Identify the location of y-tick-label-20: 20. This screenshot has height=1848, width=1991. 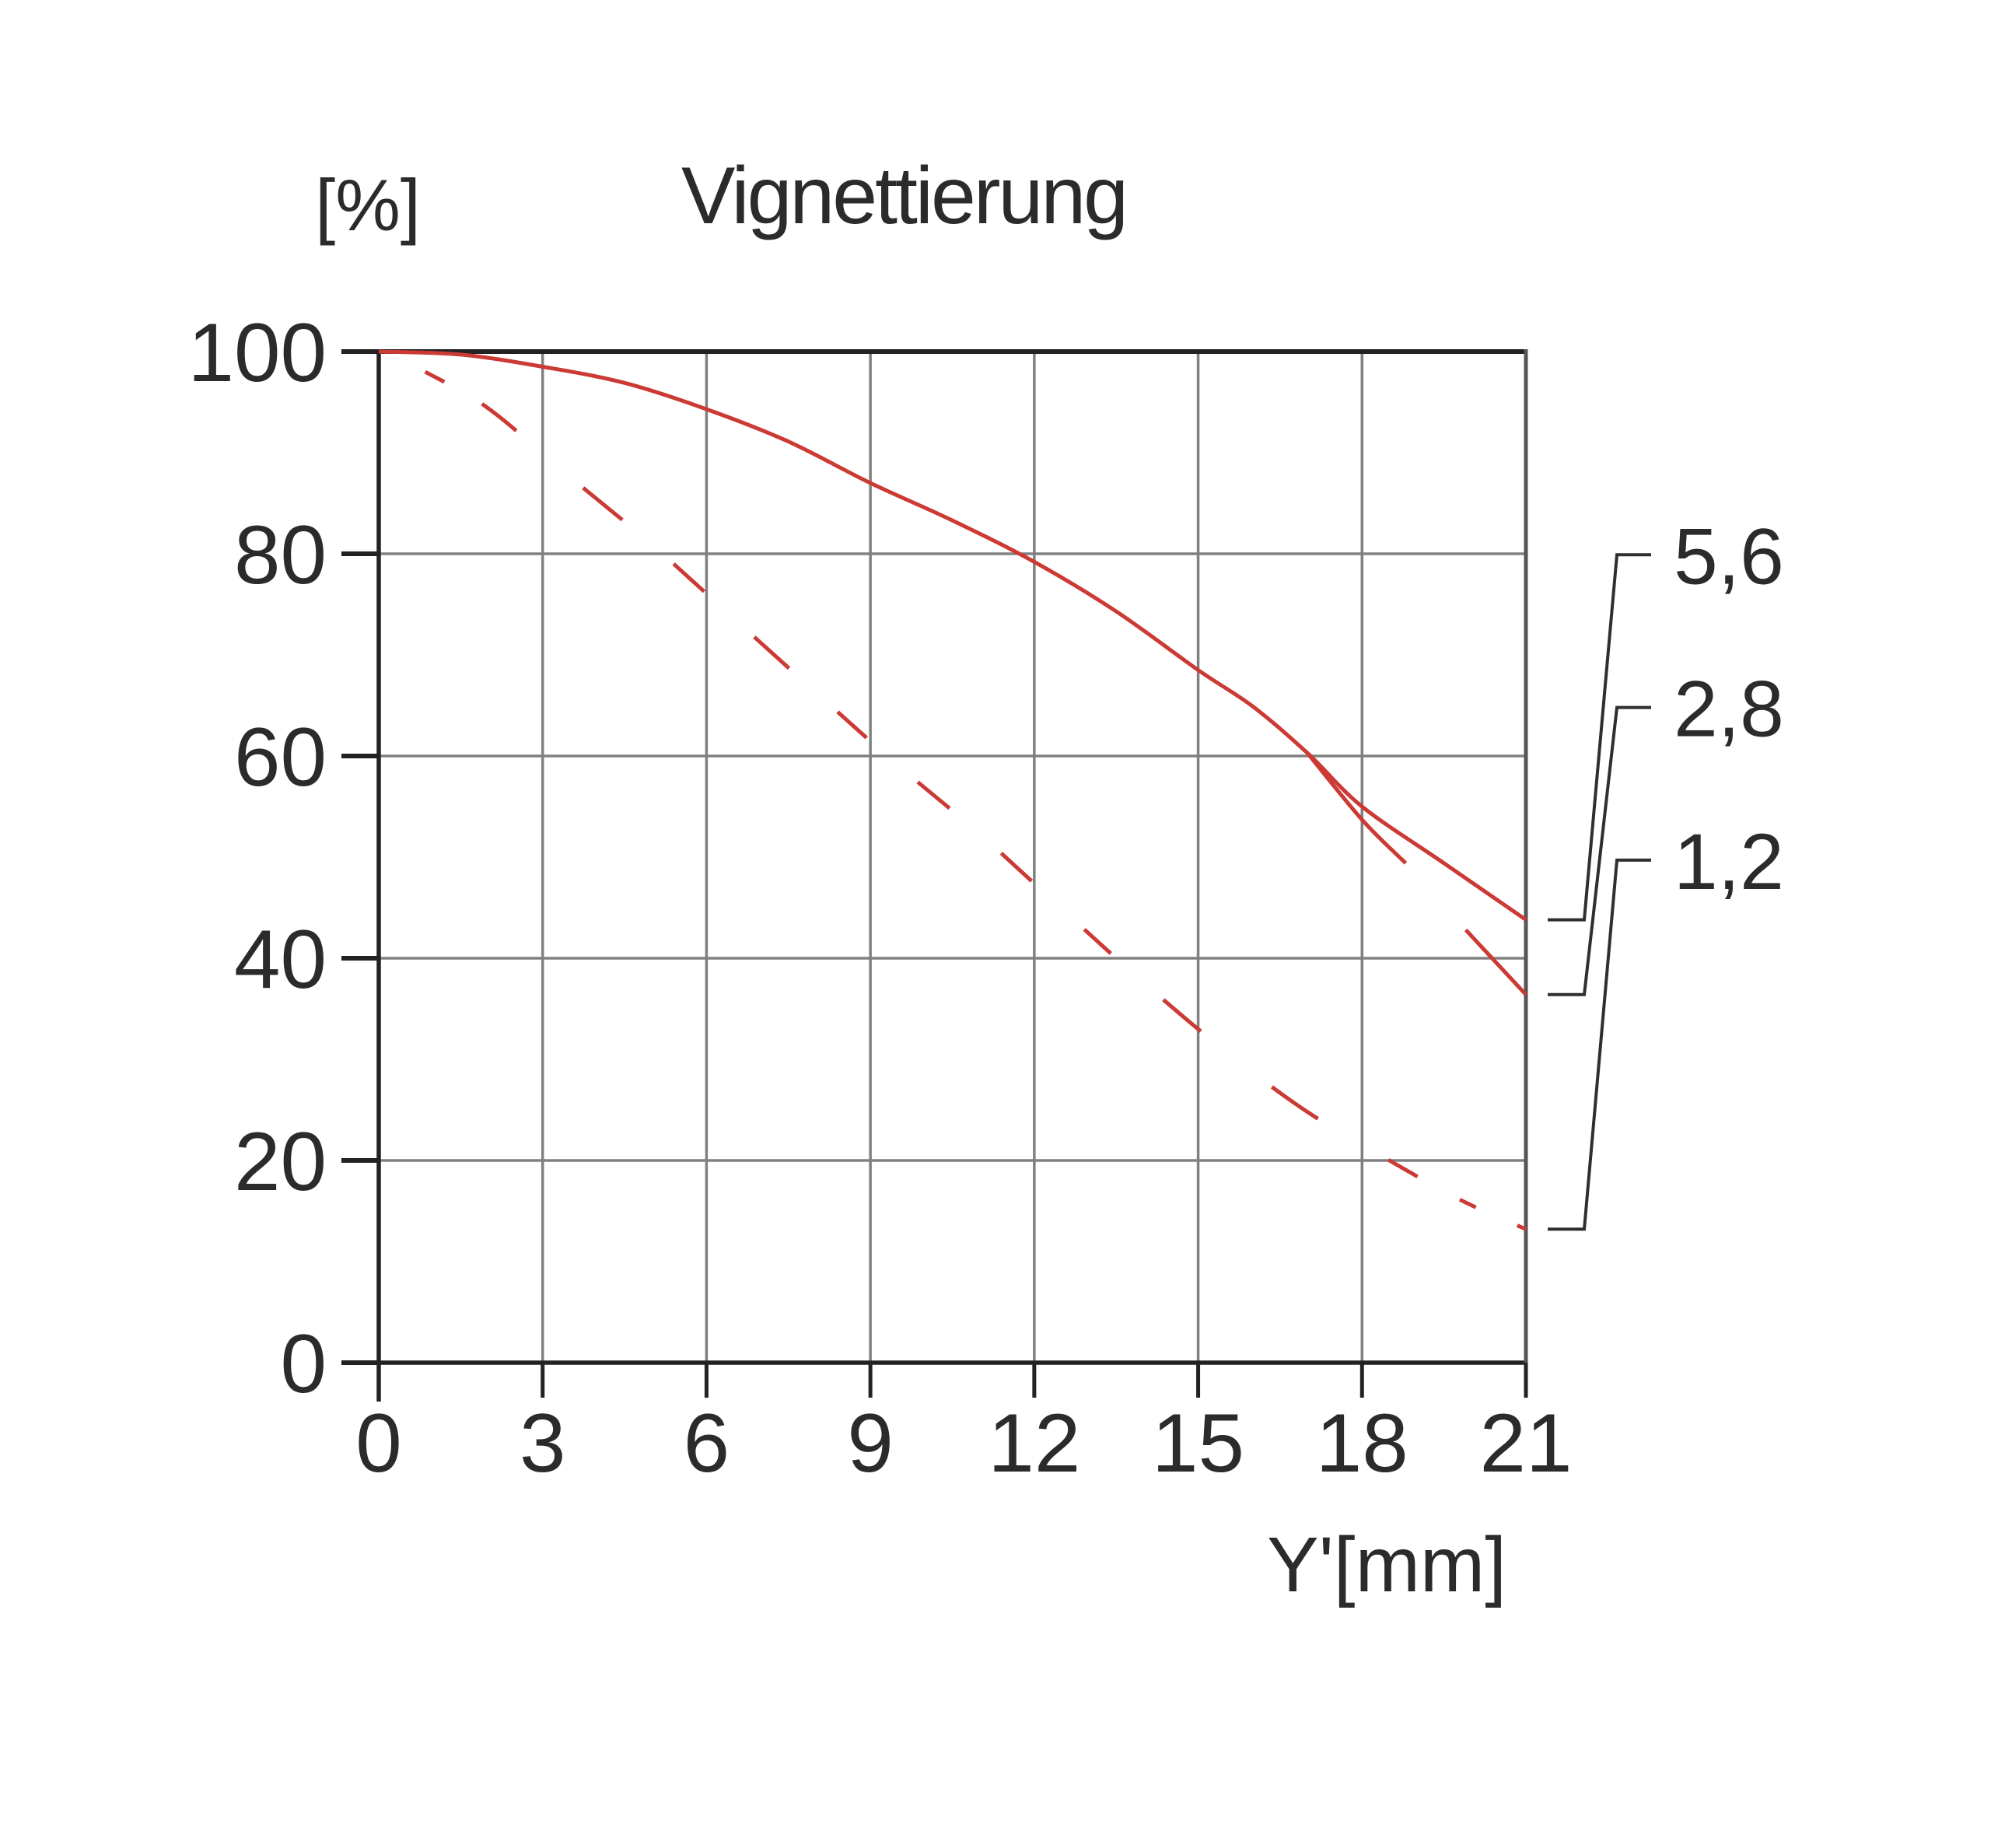
(280, 1161).